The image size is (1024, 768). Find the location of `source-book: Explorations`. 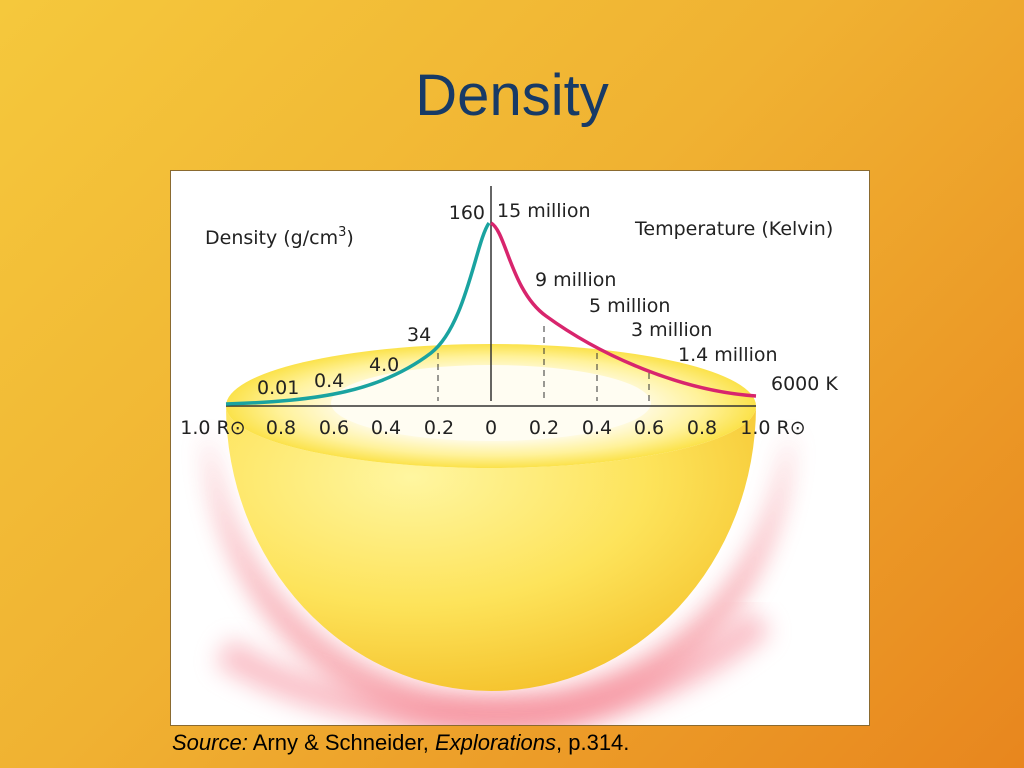

source-book: Explorations is located at coordinates (495, 742).